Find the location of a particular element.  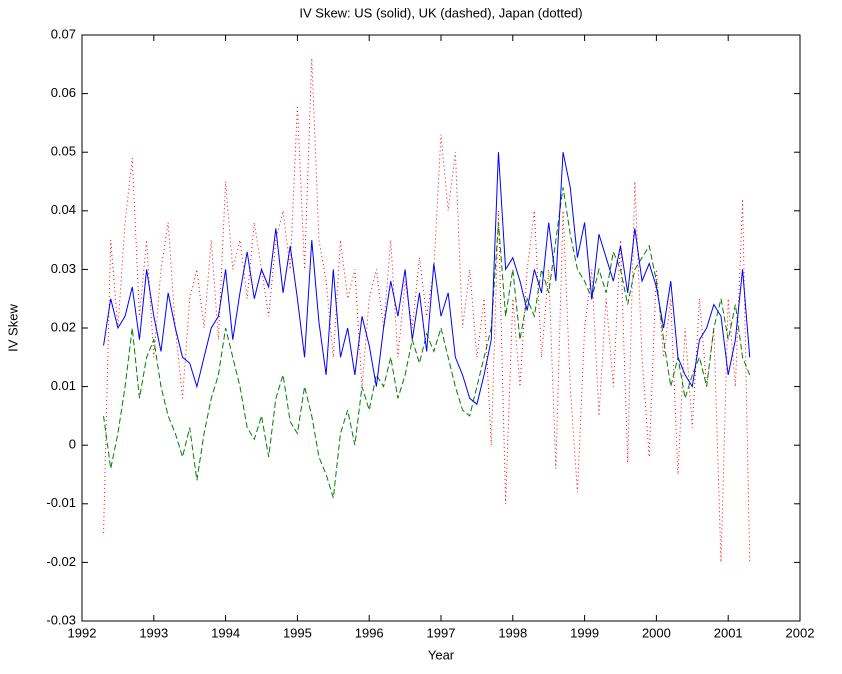

y-axis-label: IV Skew is located at coordinates (12, 328).